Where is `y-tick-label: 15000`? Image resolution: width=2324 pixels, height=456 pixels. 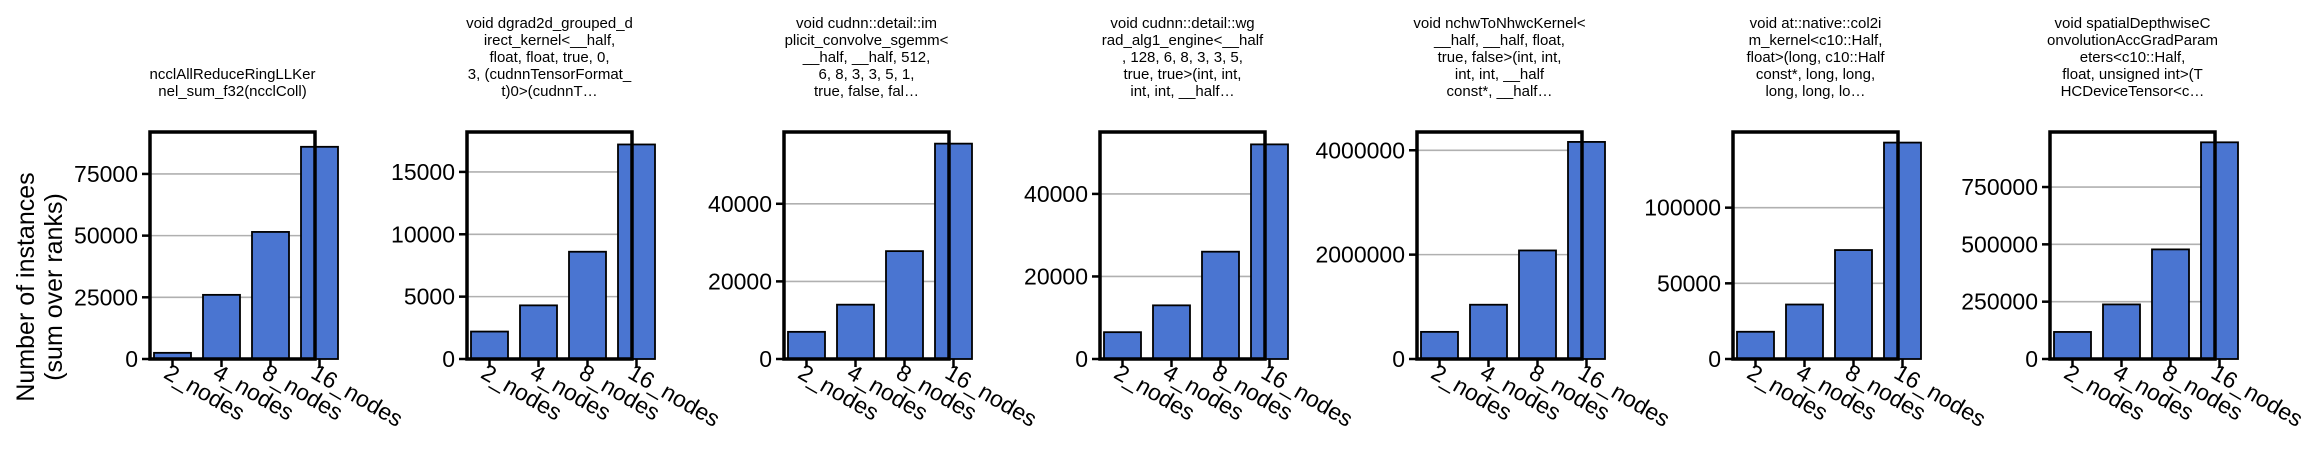 y-tick-label: 15000 is located at coordinates (423, 172).